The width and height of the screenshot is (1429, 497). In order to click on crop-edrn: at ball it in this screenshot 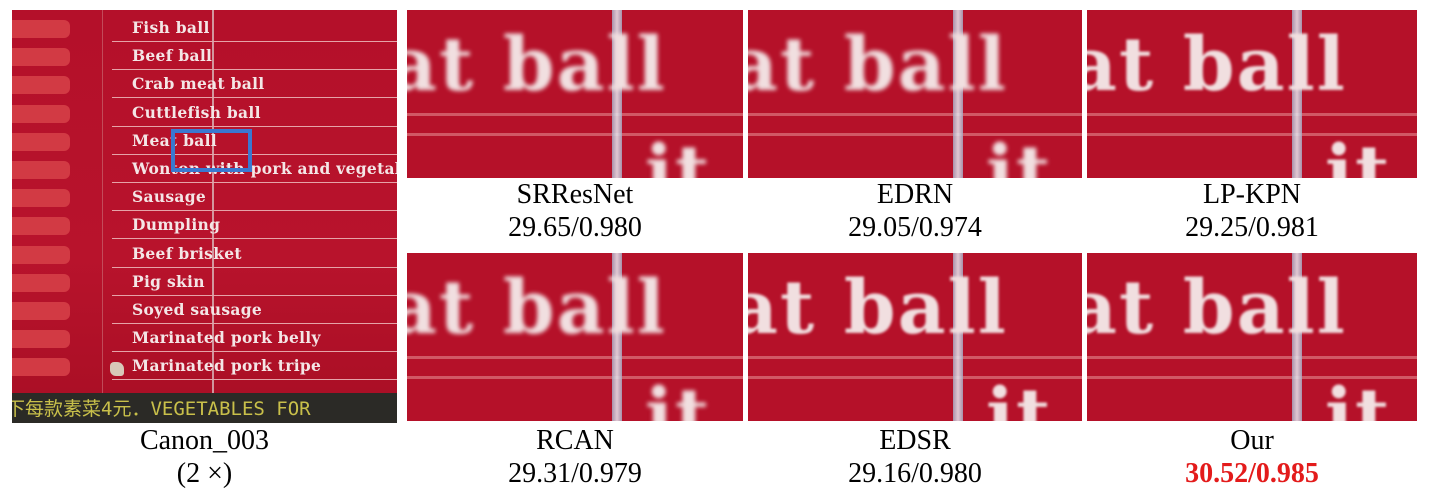, I will do `click(915, 94)`.